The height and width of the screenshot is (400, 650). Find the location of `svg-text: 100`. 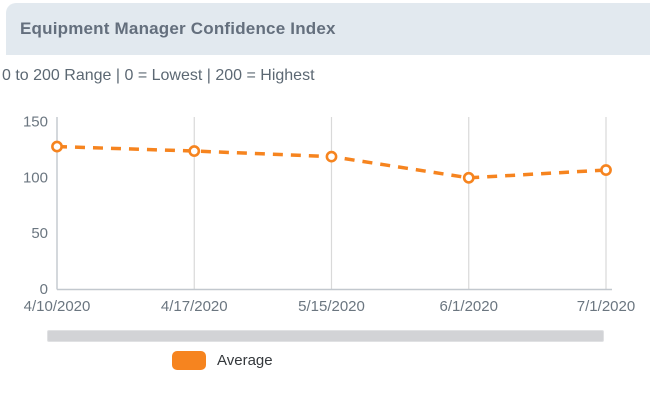

svg-text: 100 is located at coordinates (35, 177).